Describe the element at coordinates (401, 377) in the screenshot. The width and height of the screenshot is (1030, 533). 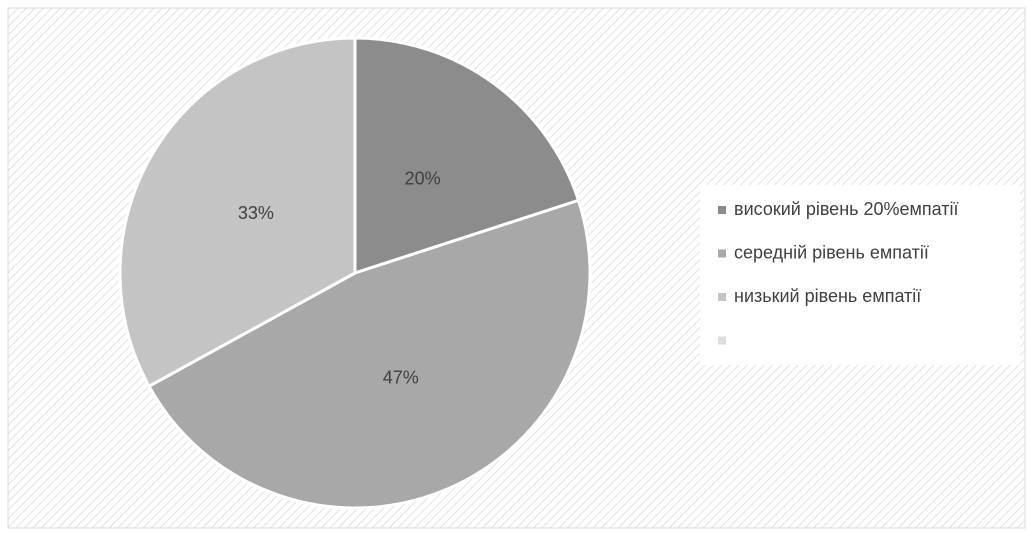
I see `data-label: 47%` at that location.